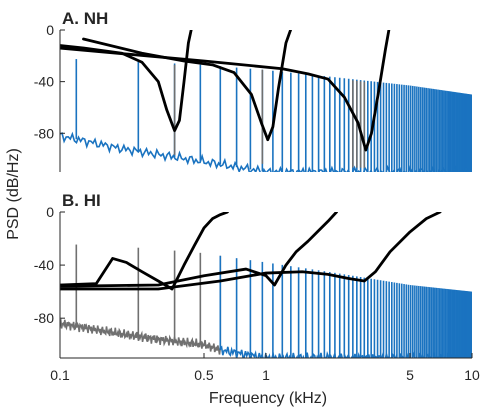  Describe the element at coordinates (268, 398) in the screenshot. I see `x-axis-label: Frequency (kHz)` at that location.